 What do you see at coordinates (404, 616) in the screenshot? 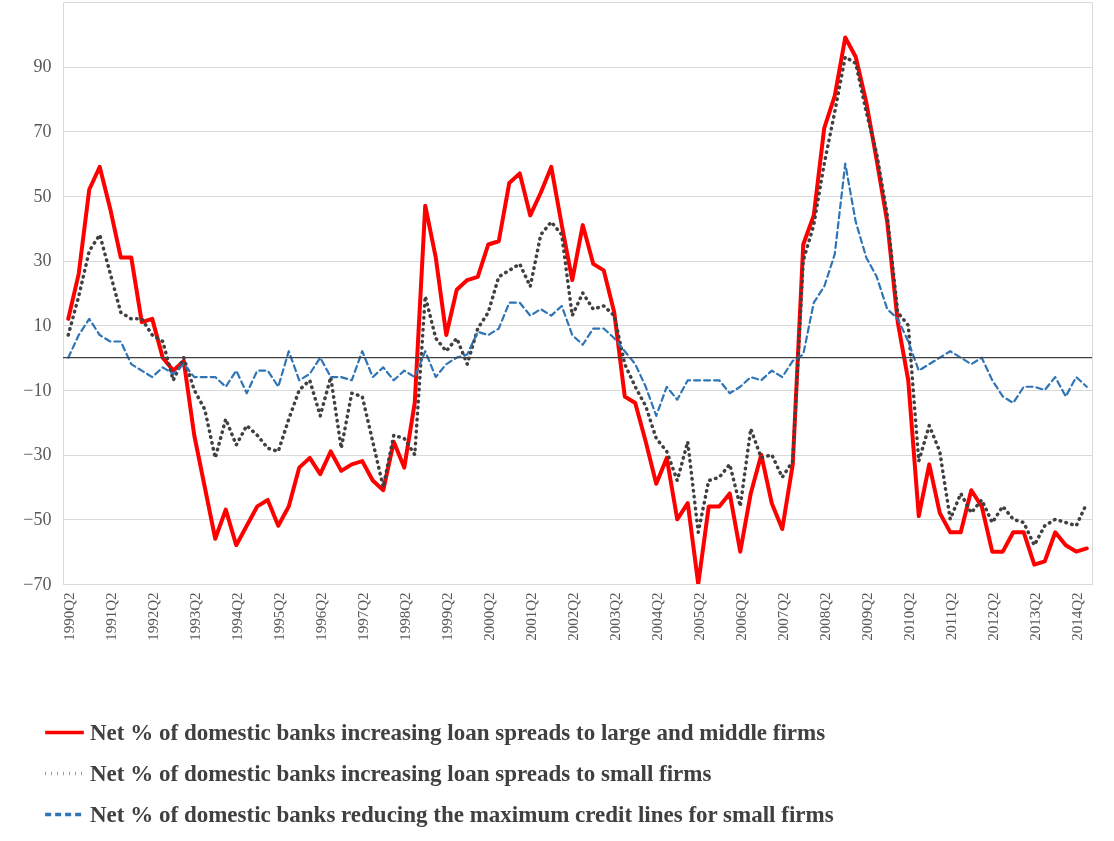
I see `x-tick-label: 1998Q2` at bounding box center [404, 616].